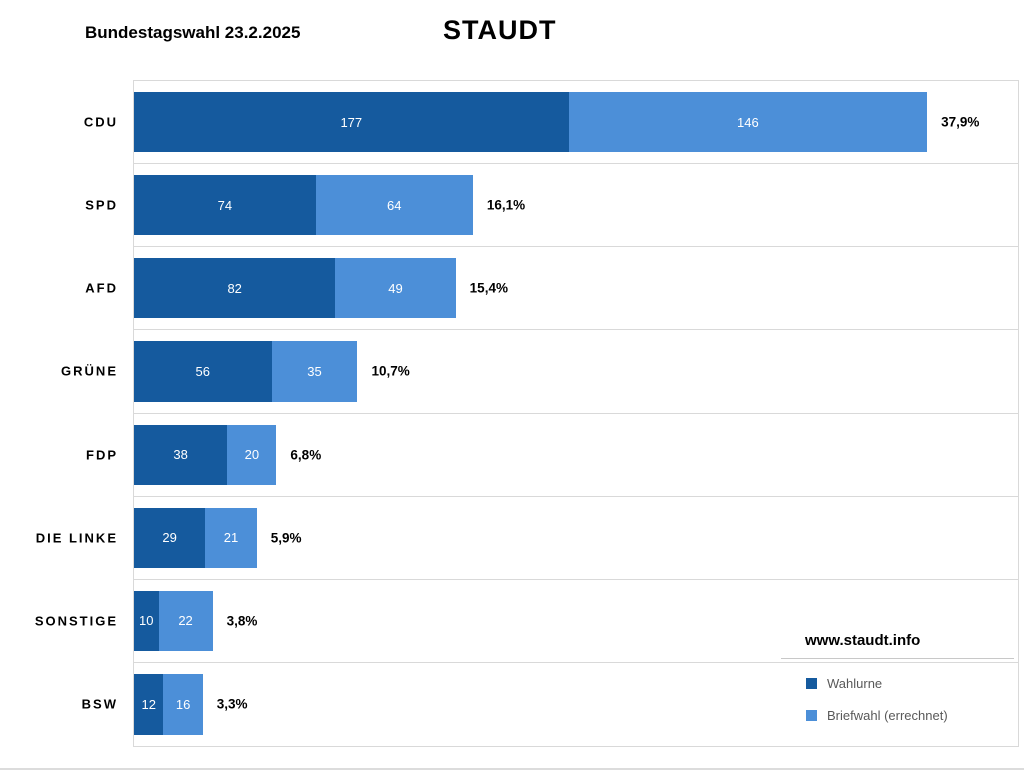 The height and width of the screenshot is (771, 1024). Describe the element at coordinates (99, 704) in the screenshot. I see `category-label: BSW` at that location.